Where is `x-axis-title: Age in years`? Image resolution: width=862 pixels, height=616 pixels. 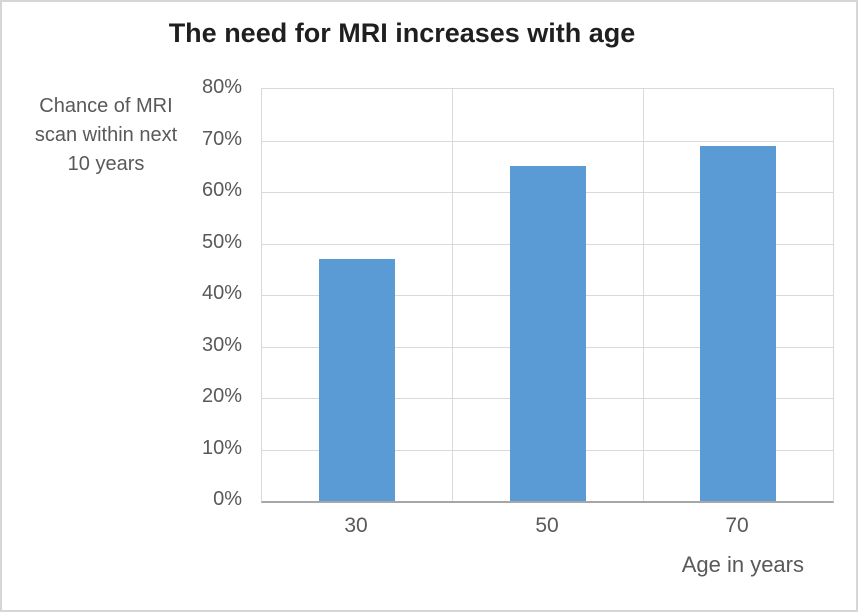 x-axis-title: Age in years is located at coordinates (742, 564).